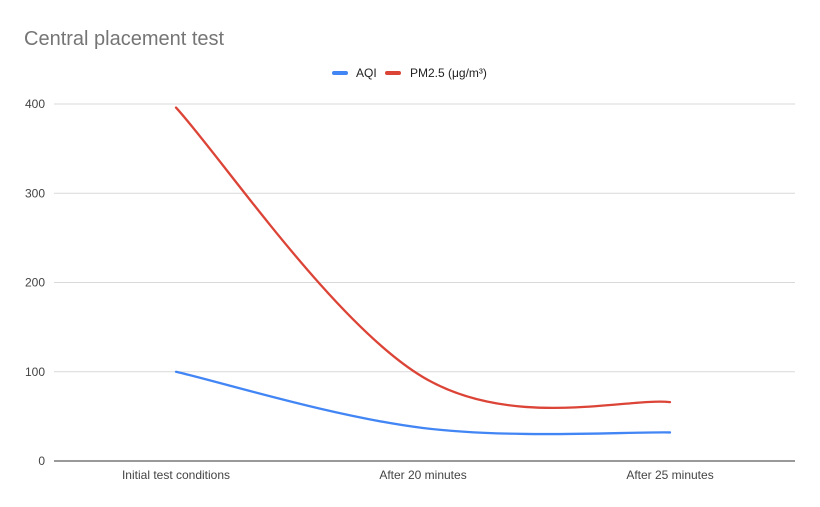 The width and height of the screenshot is (820, 507). What do you see at coordinates (422, 475) in the screenshot?
I see `x-tick-label: After 20 minutes` at bounding box center [422, 475].